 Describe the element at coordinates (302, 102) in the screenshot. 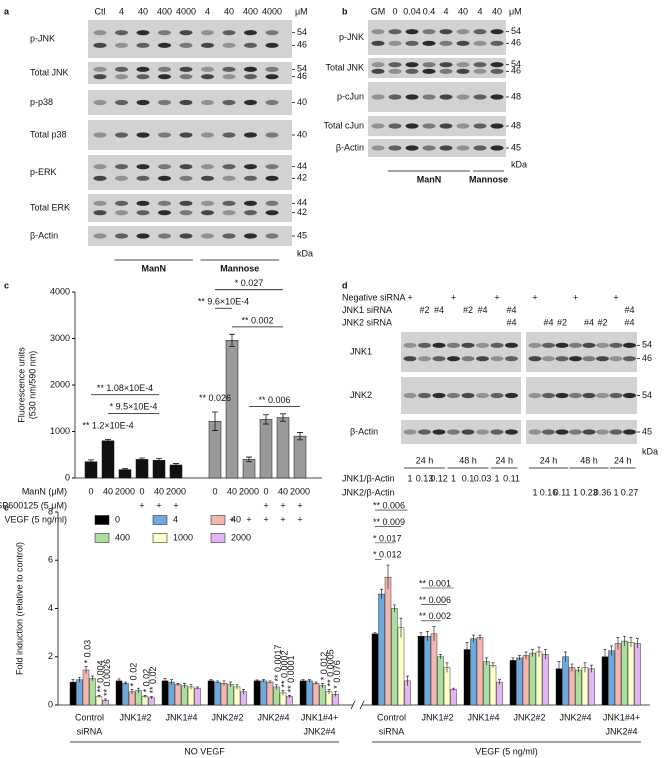

I see `mw-marker: 40` at that location.